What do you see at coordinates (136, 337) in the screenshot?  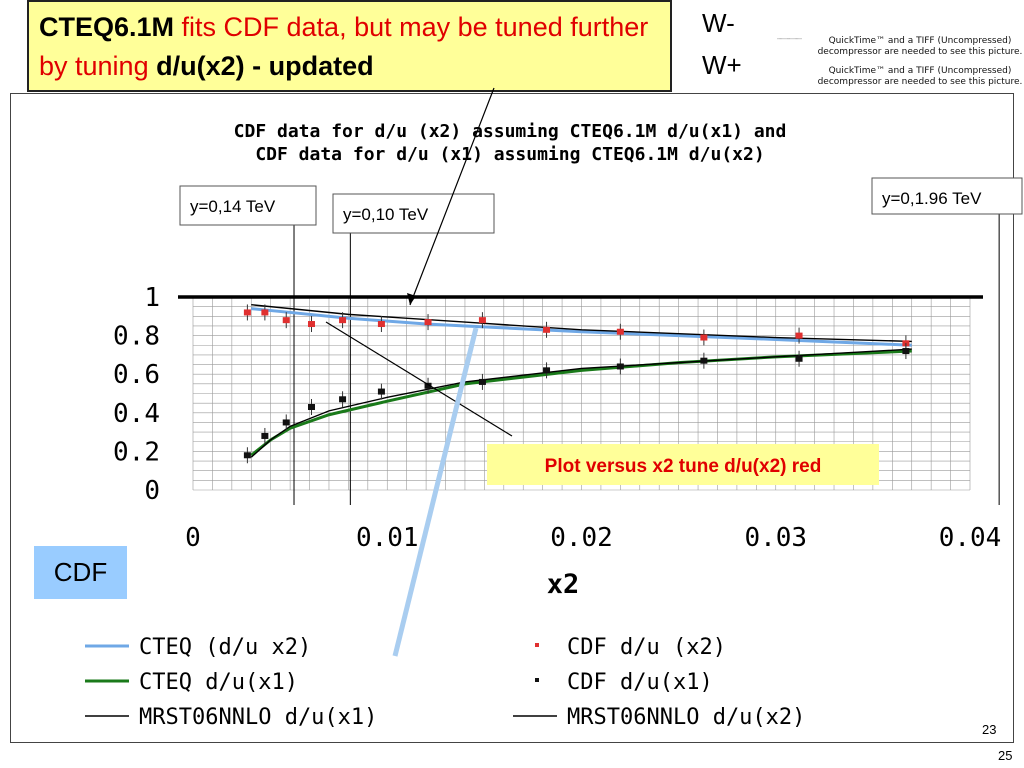 I see `y-tick-label: 0.8` at bounding box center [136, 337].